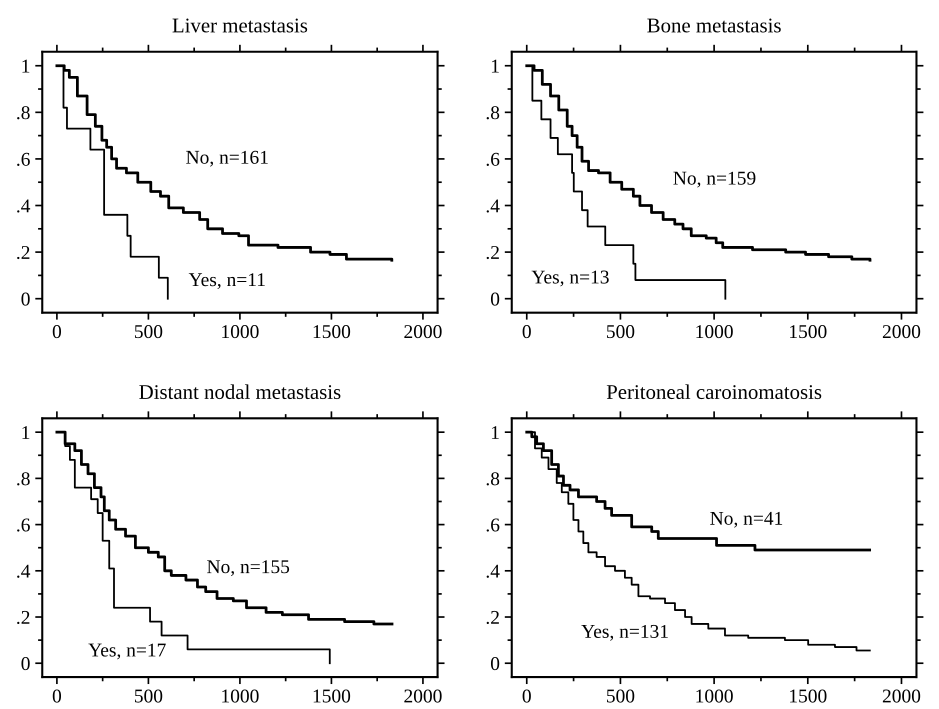 The image size is (939, 709). Describe the element at coordinates (746, 520) in the screenshot. I see `series-label: No, n=41` at that location.